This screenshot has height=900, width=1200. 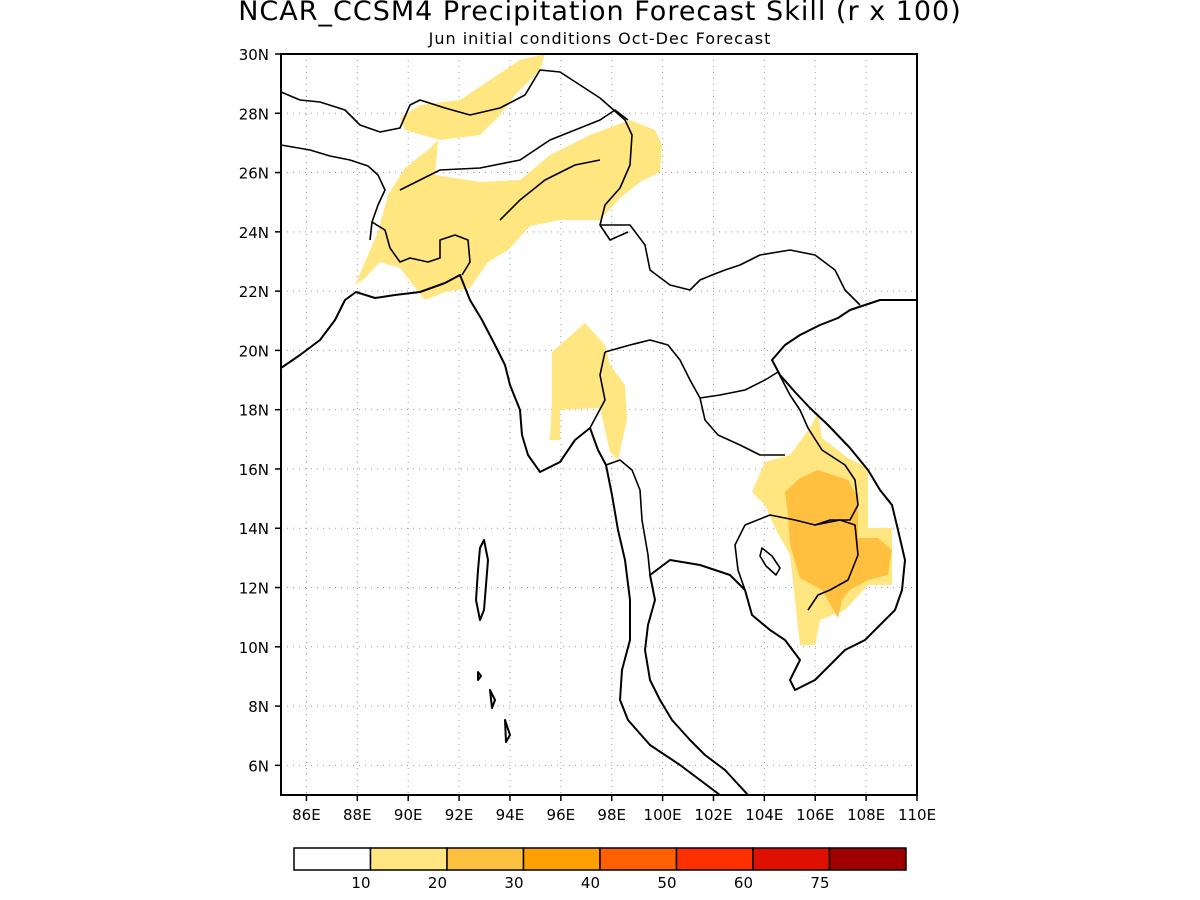 I want to click on lat-label: 8N, so click(x=258, y=707).